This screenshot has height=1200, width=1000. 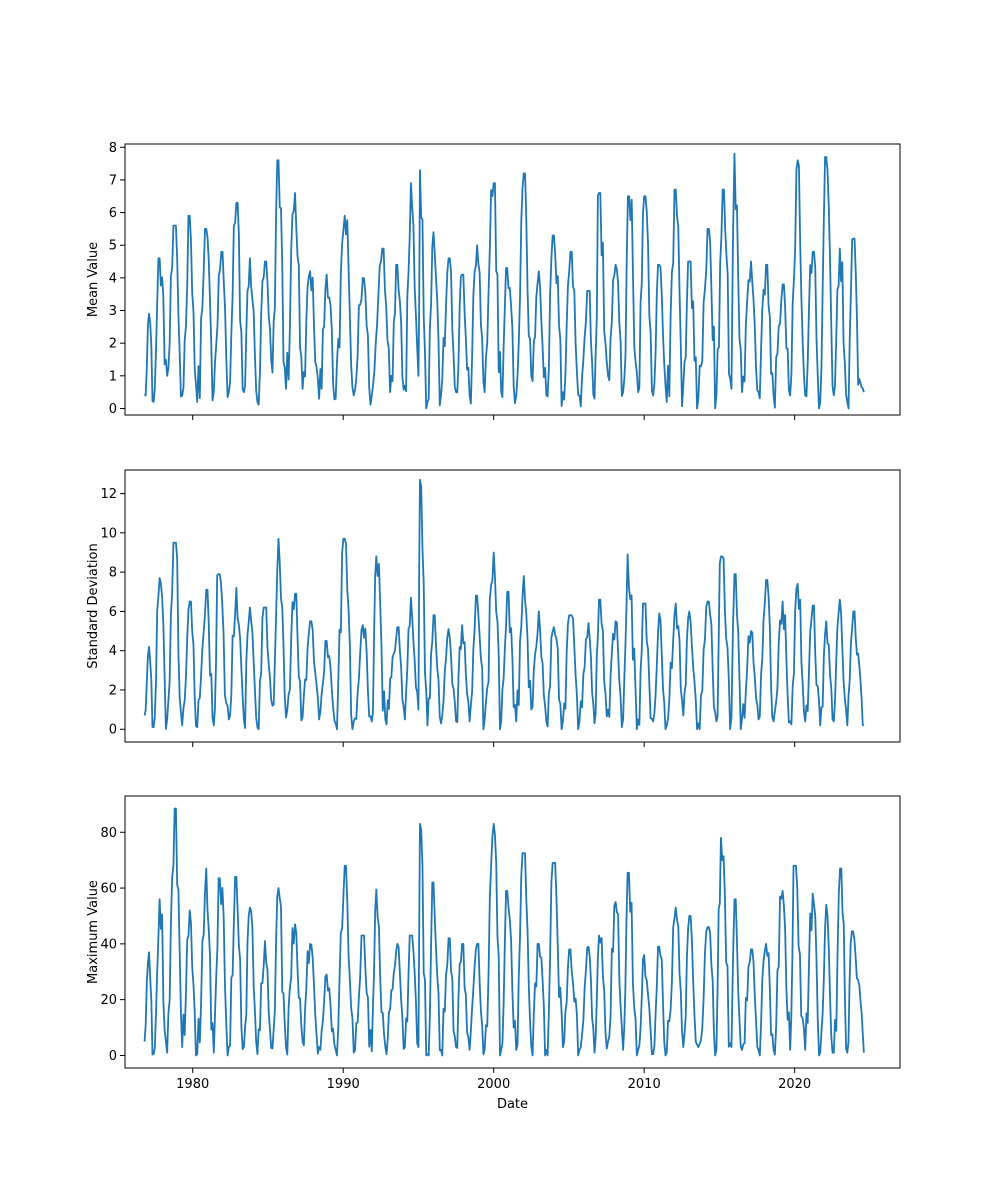 What do you see at coordinates (343, 1084) in the screenshot?
I see `x-tick-label: 1990` at bounding box center [343, 1084].